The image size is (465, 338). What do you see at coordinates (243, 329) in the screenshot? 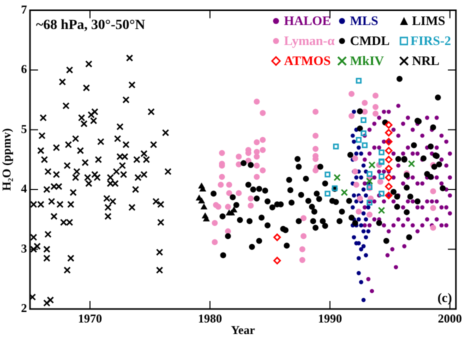
I see `x-axis-title: Year` at bounding box center [243, 329].